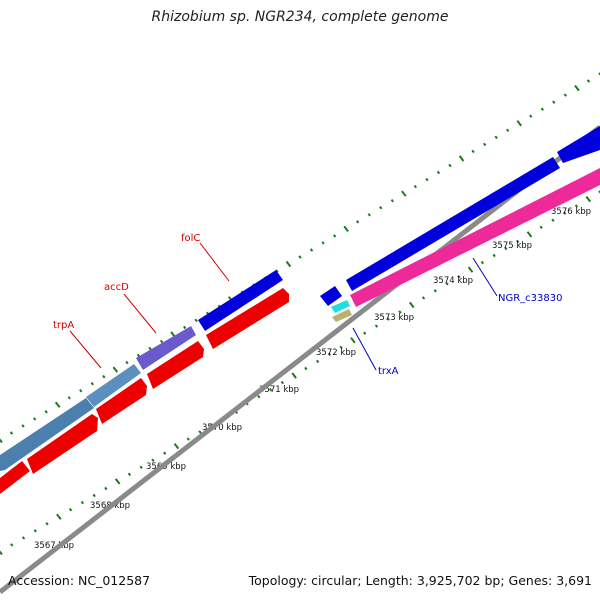 The image size is (600, 600). I want to click on scale-label: 3574 kbp, so click(453, 281).